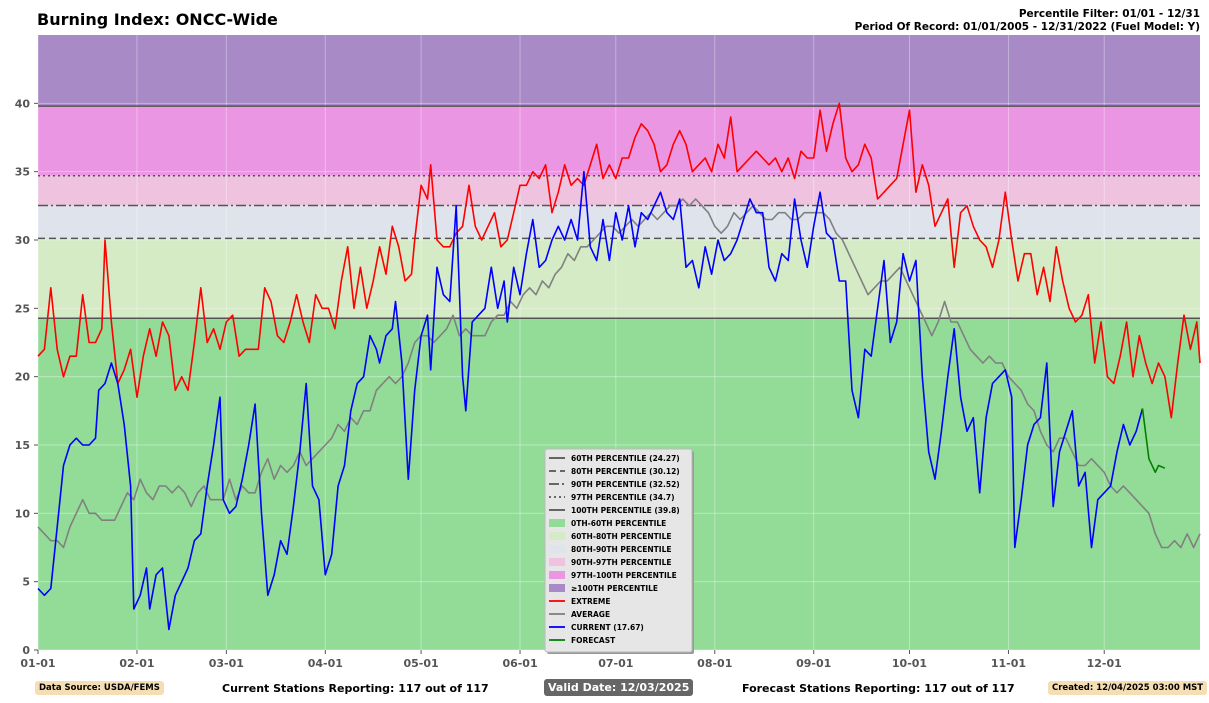  Describe the element at coordinates (625, 471) in the screenshot. I see `legend-label: 80TH PERCENTILE (30.12)` at that location.